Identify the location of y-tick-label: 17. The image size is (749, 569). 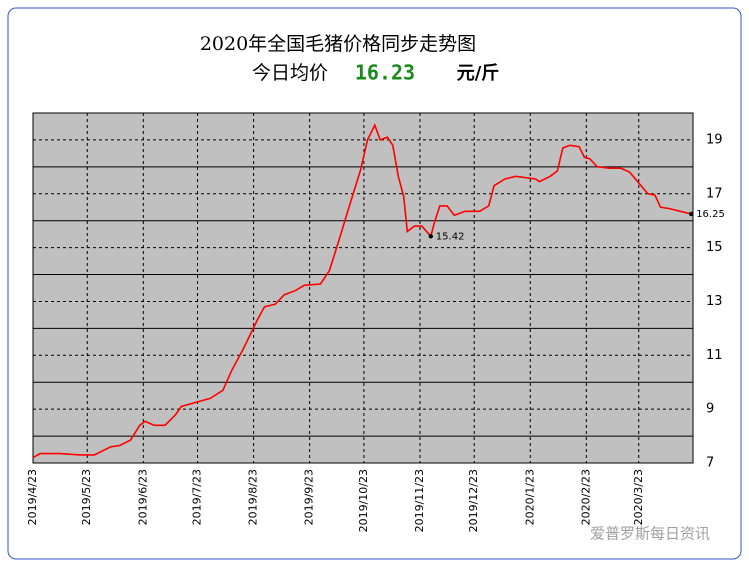
(714, 193).